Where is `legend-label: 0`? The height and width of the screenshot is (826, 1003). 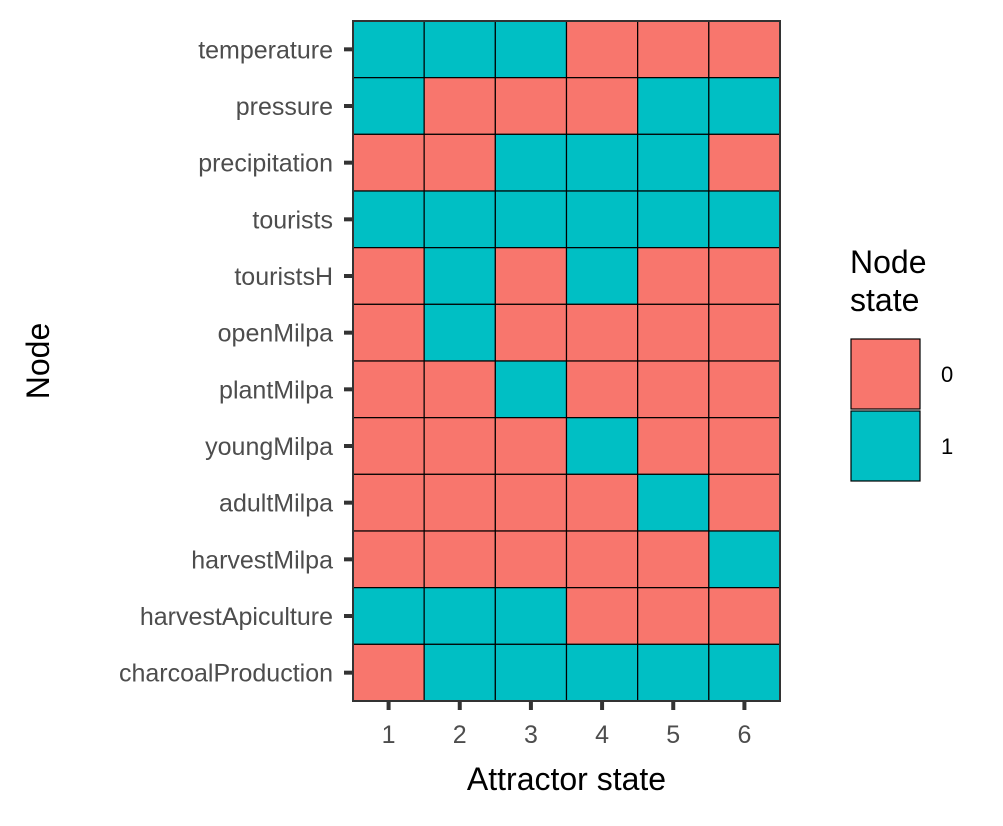 legend-label: 0 is located at coordinates (947, 374).